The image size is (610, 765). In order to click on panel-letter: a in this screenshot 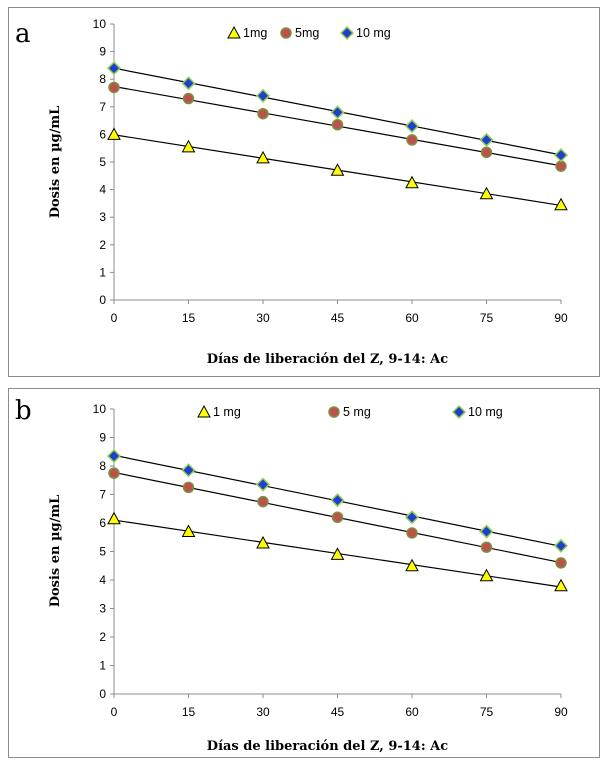, I will do `click(23, 34)`.